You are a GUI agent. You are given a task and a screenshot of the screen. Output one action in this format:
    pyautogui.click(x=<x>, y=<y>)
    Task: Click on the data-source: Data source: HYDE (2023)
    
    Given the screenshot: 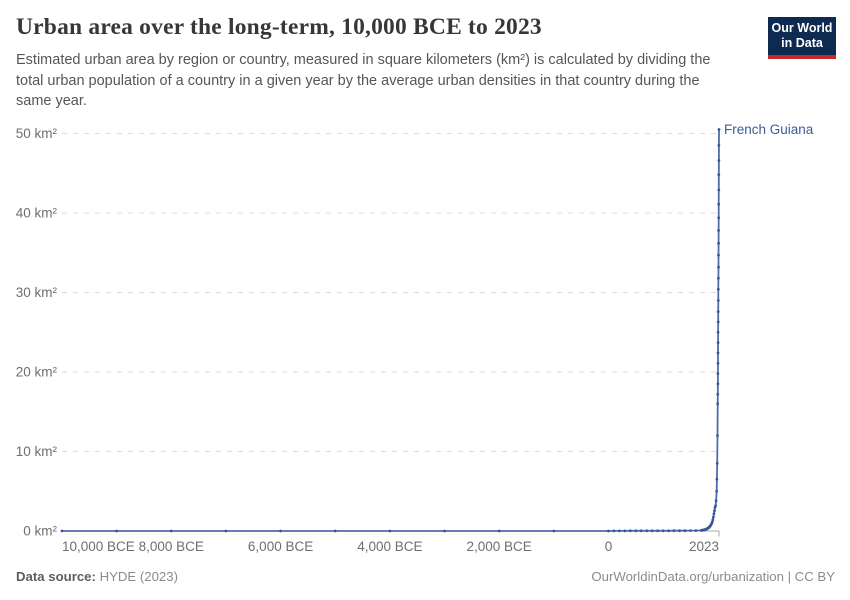 What is the action you would take?
    pyautogui.click(x=97, y=576)
    